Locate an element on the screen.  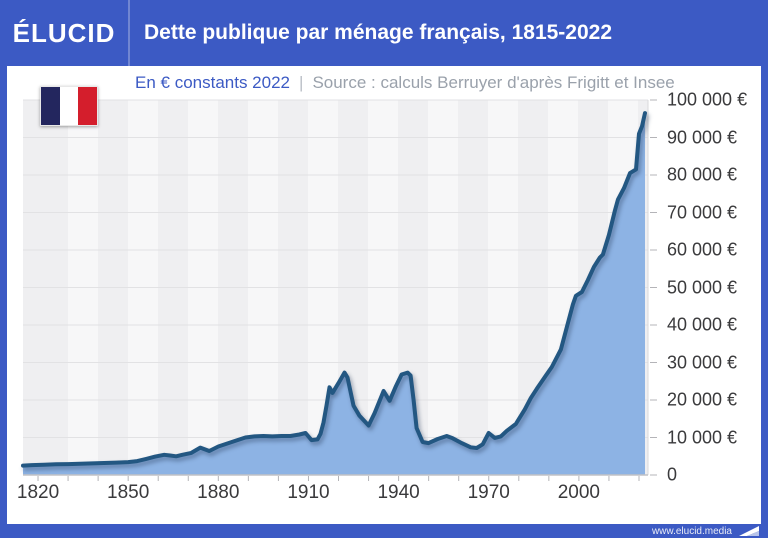
x-tick-label: 1880 is located at coordinates (218, 492).